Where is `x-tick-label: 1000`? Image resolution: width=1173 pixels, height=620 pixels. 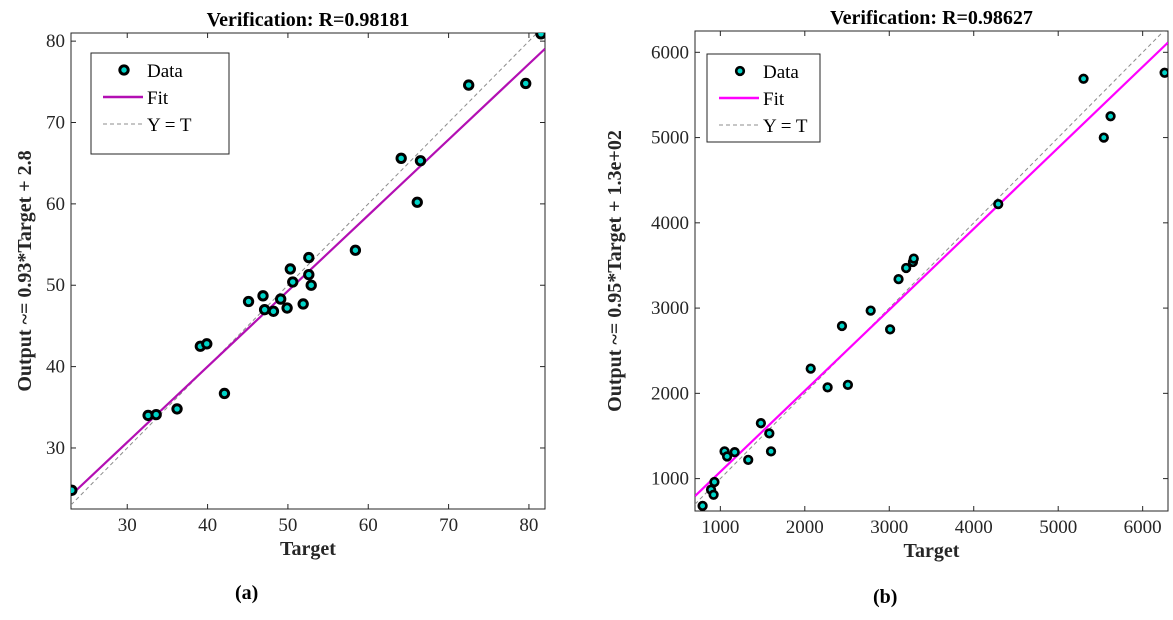 x-tick-label: 1000 is located at coordinates (720, 527).